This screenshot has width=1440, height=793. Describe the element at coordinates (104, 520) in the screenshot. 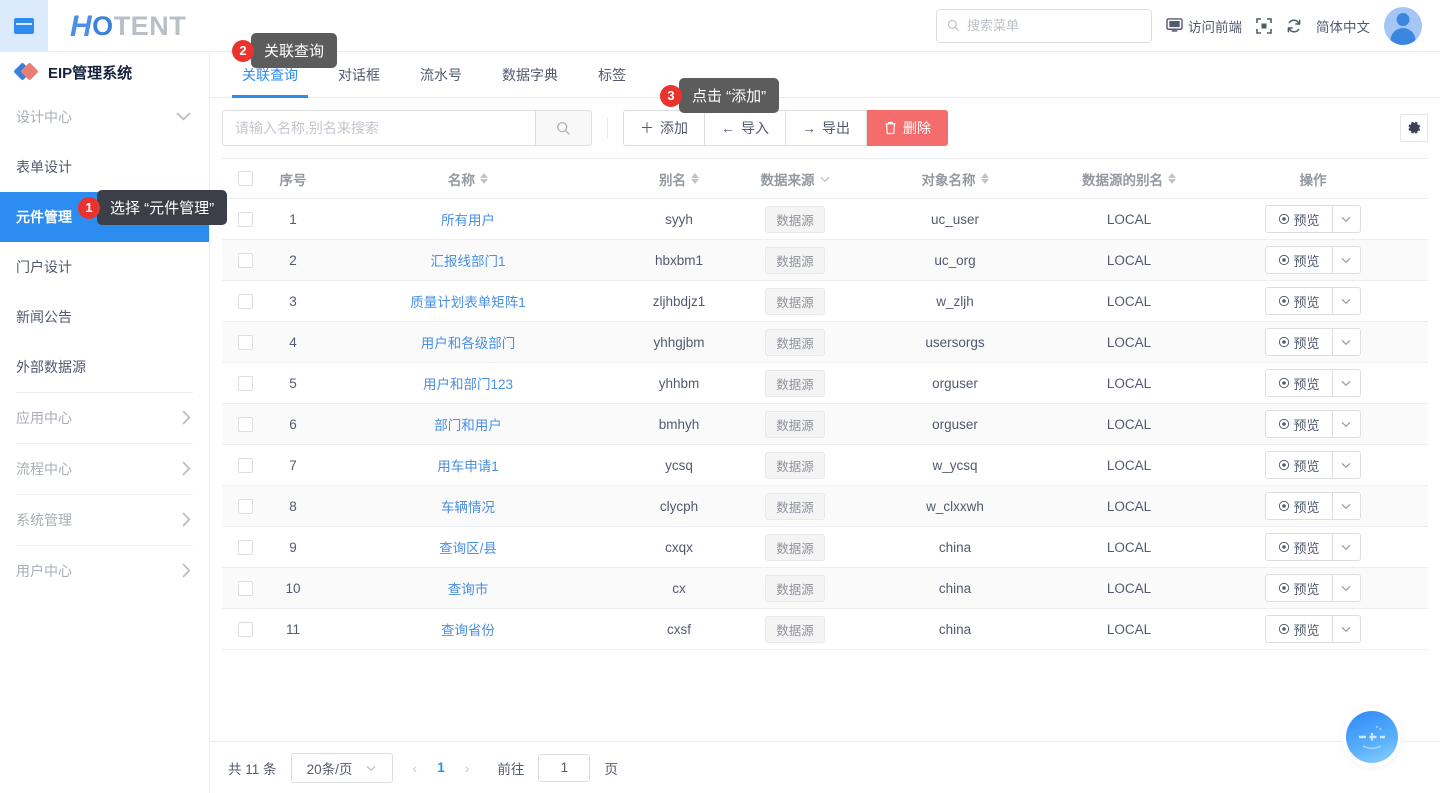

I see `sidebar-item-system-management: 系统管理` at that location.